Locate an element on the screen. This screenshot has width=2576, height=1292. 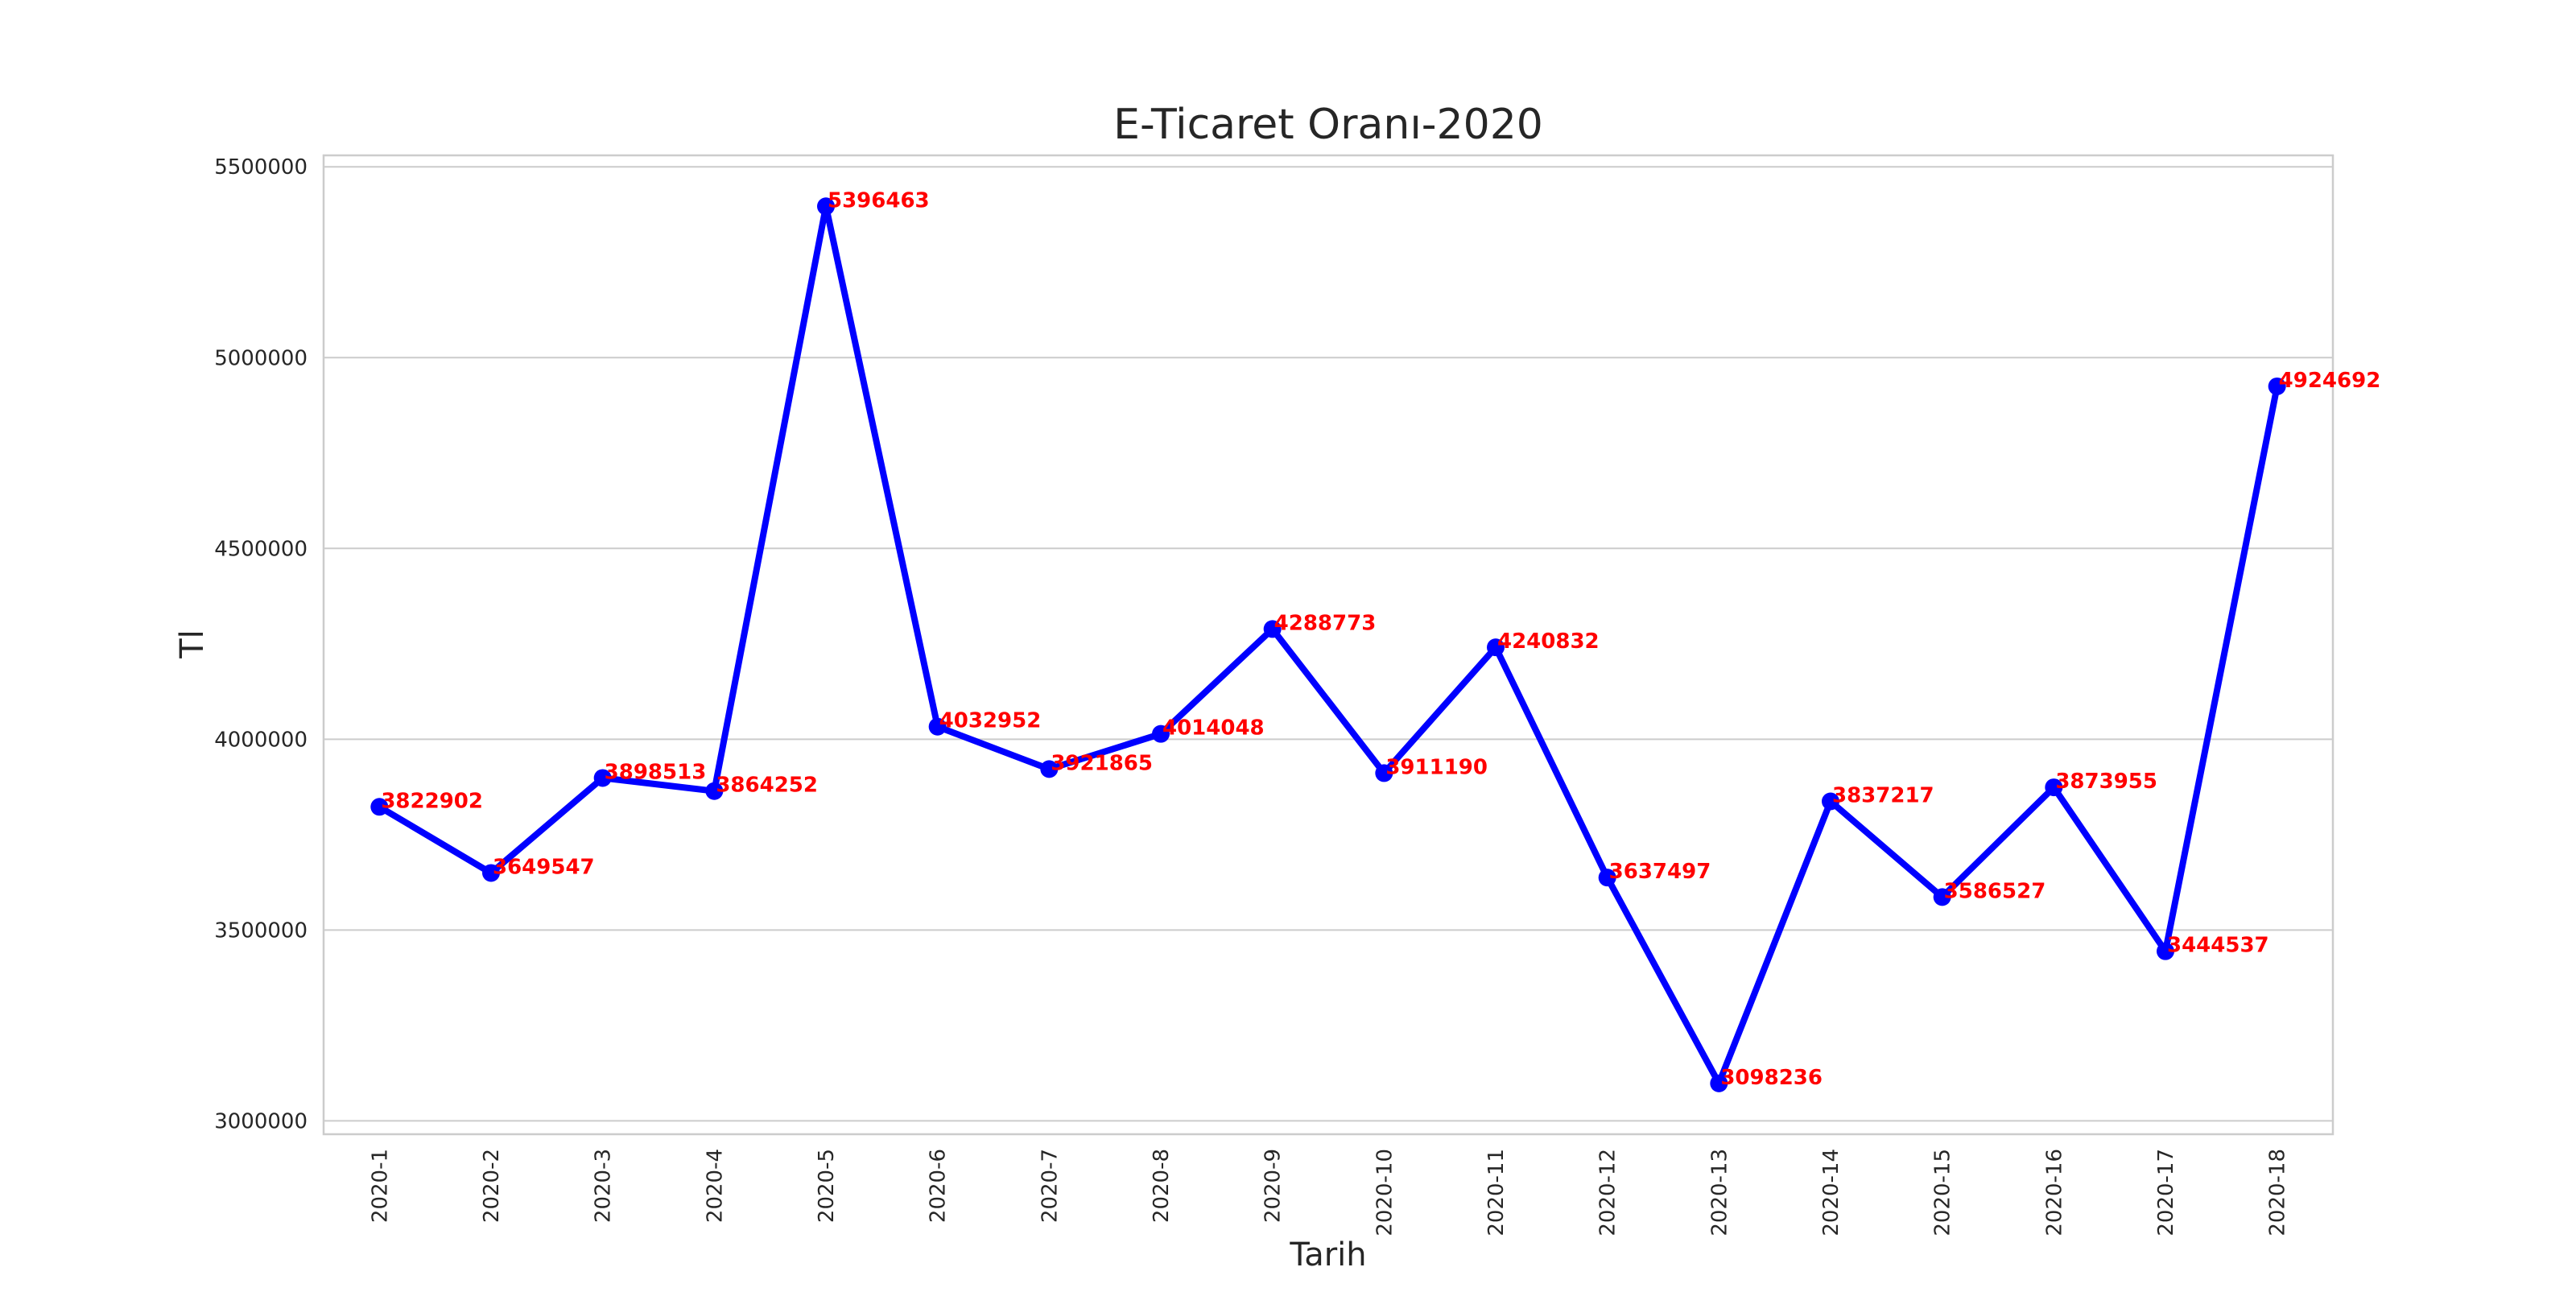
y-tick-label: 5500000 is located at coordinates (261, 167).